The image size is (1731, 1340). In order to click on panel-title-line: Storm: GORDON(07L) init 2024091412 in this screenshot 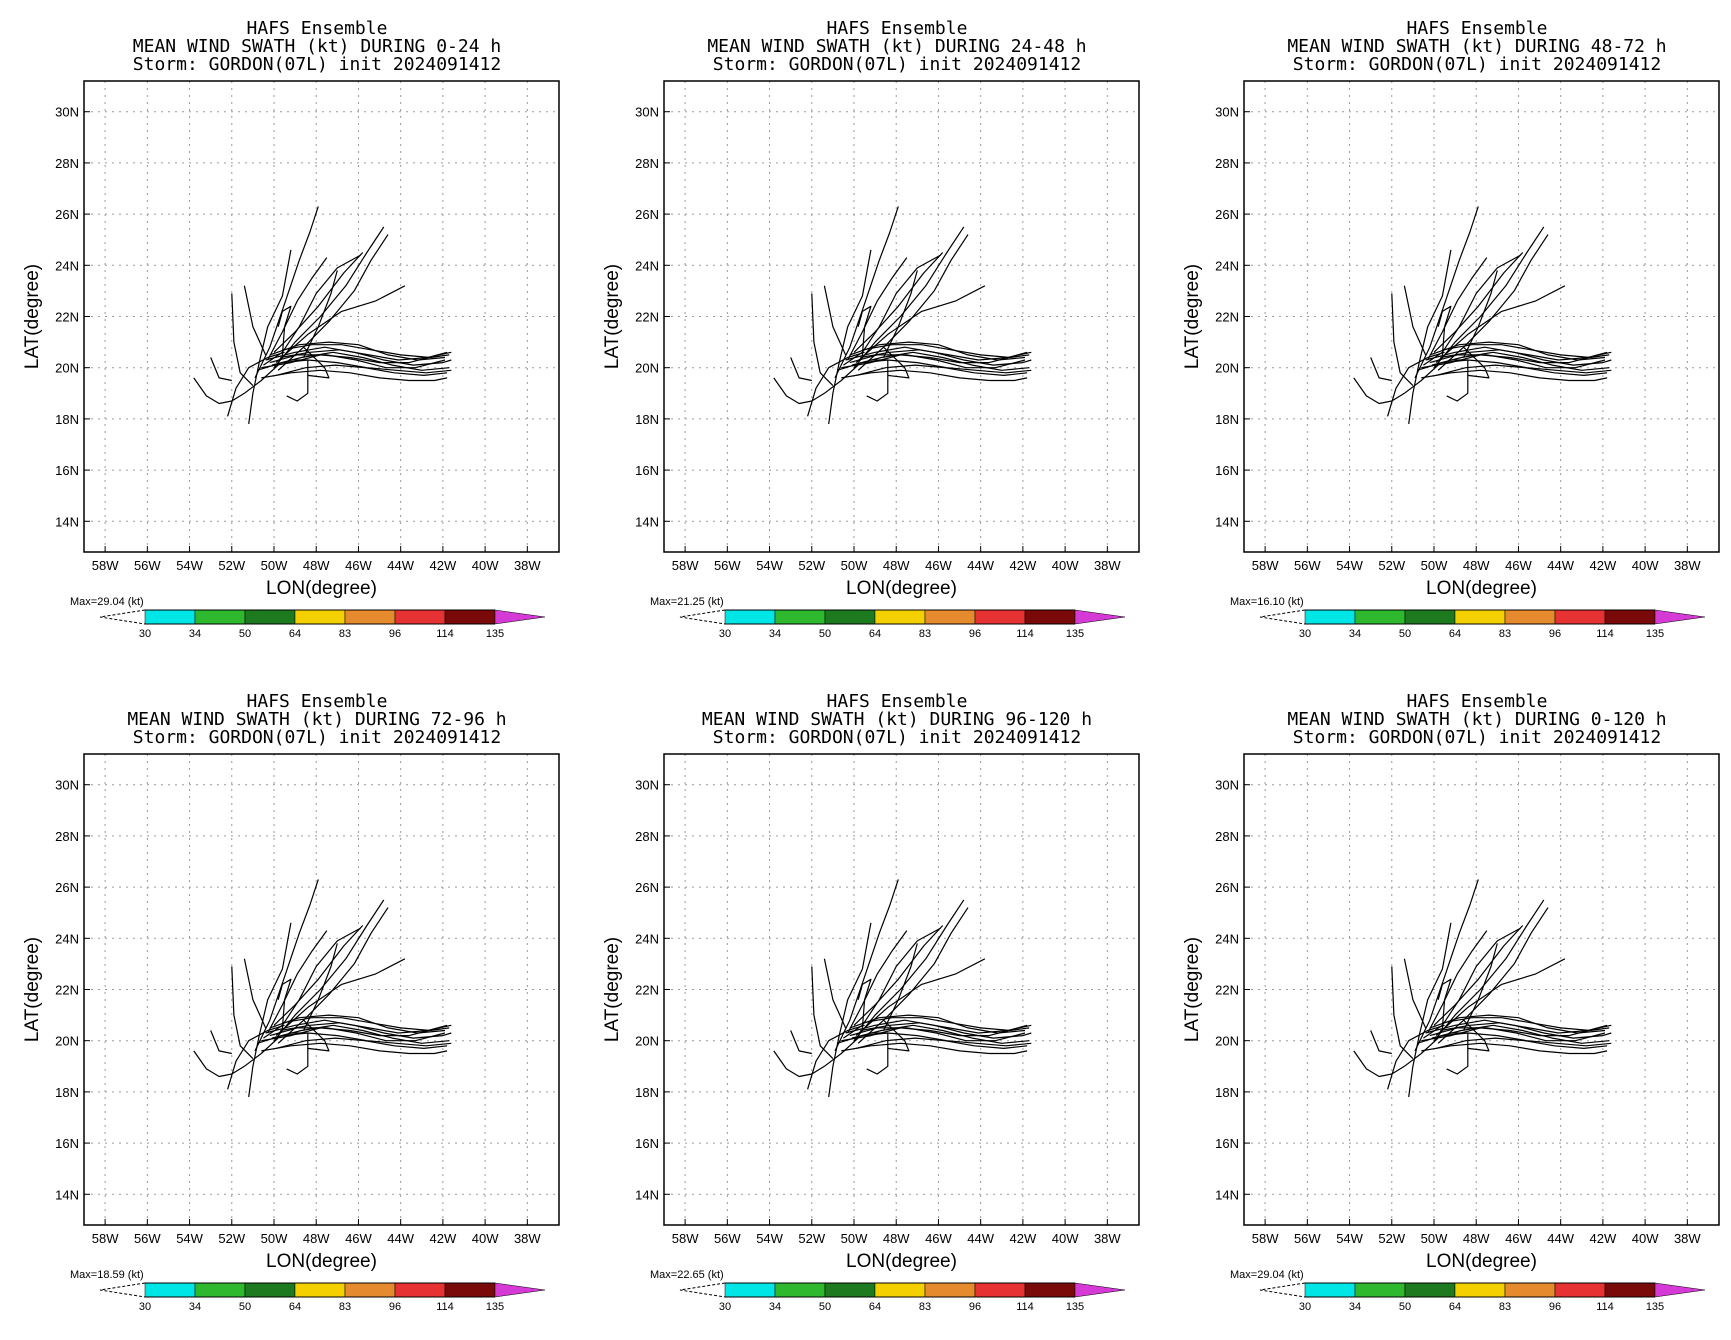, I will do `click(1477, 737)`.